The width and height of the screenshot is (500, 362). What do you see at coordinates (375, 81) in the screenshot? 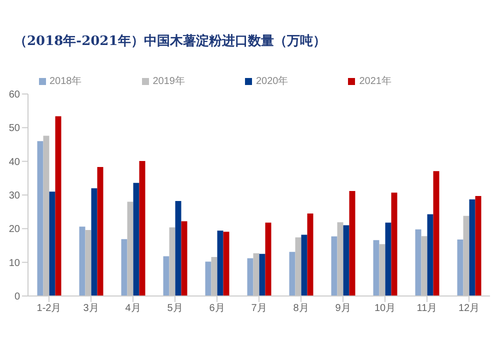
I see `legend-label: 2021年` at bounding box center [375, 81].